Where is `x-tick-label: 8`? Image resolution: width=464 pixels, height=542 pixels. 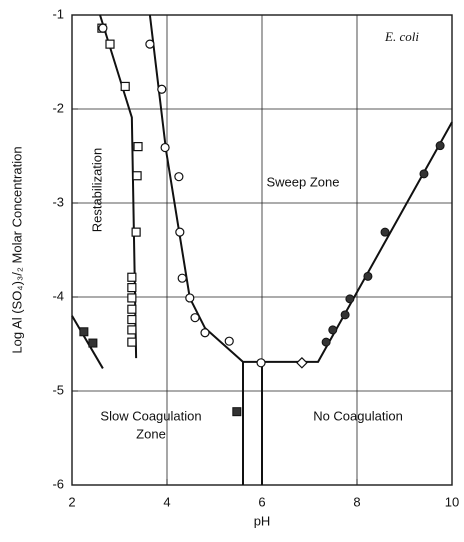
x-tick-label: 8 is located at coordinates (356, 501).